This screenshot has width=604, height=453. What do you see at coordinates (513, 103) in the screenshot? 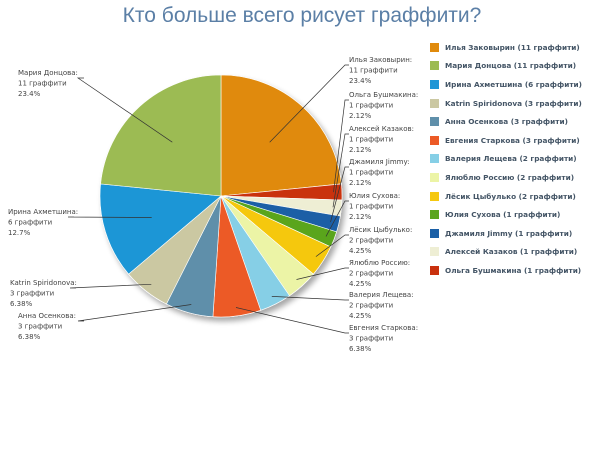
I see `legend-label: Katrin Spiridonova (3 граффити)` at bounding box center [513, 103].